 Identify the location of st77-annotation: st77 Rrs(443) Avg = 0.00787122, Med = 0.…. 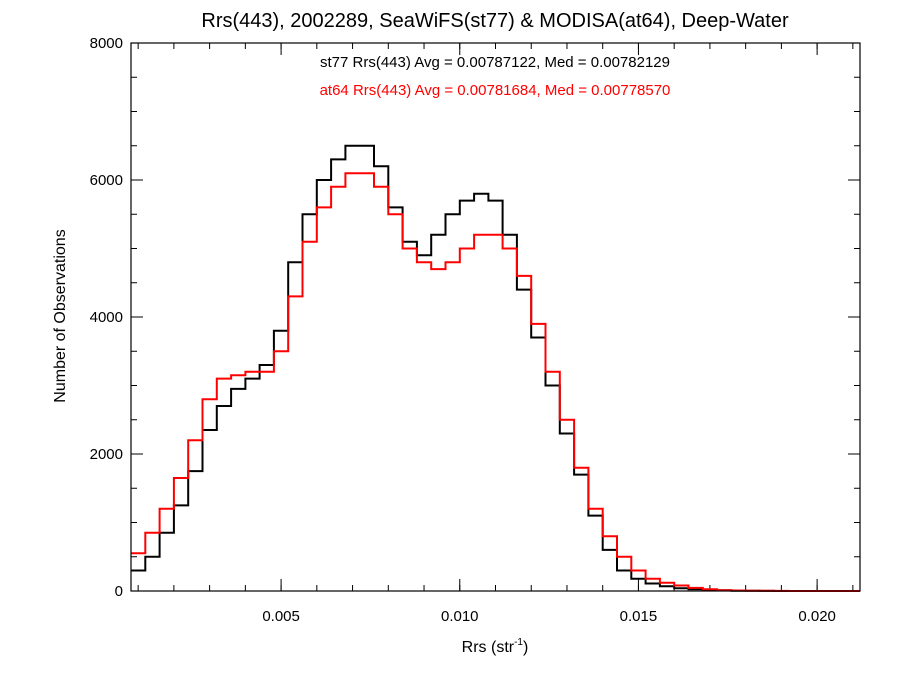
(495, 62).